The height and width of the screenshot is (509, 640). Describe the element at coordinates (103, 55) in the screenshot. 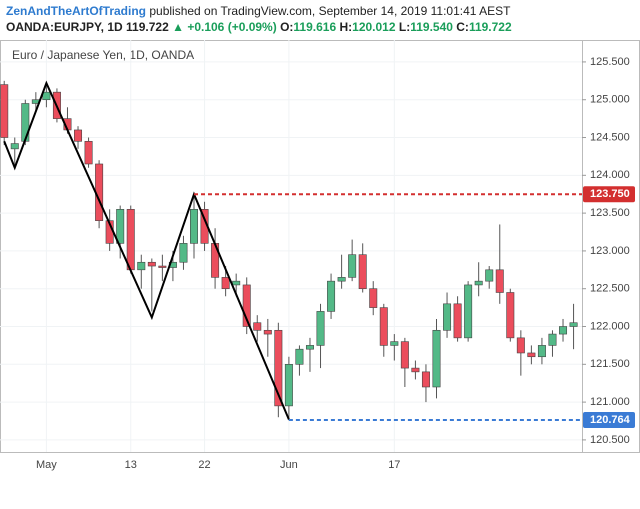

I see `chart-title: Euro / Japanese Yen, 1D, OANDA` at that location.